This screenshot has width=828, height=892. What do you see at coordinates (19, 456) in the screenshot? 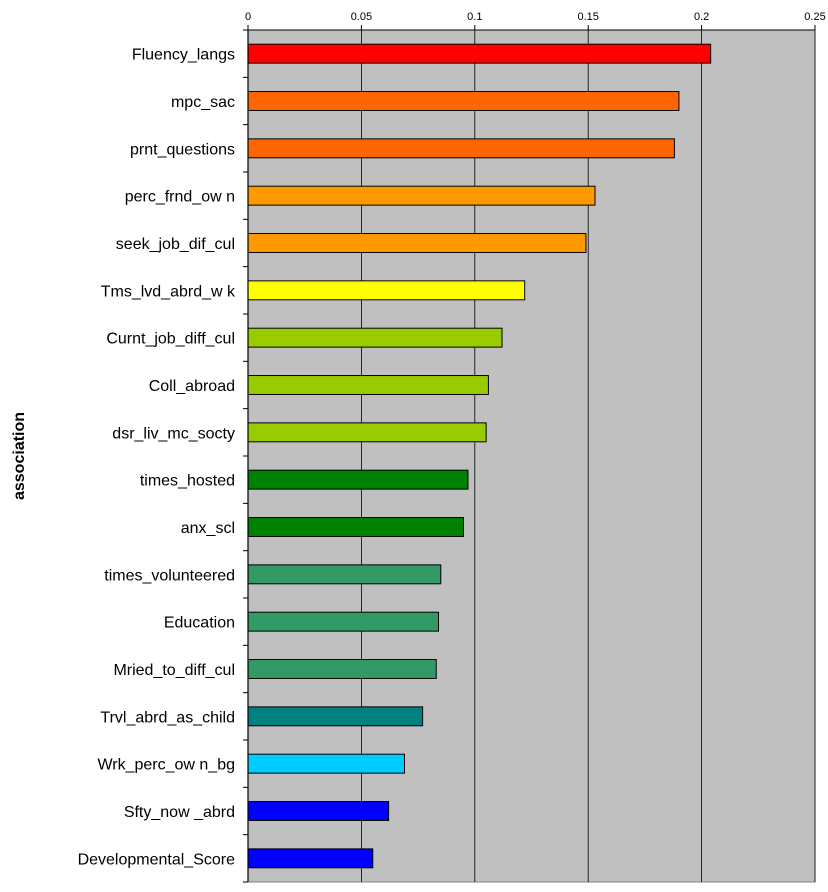
I see `y-axis-label: association` at bounding box center [19, 456].